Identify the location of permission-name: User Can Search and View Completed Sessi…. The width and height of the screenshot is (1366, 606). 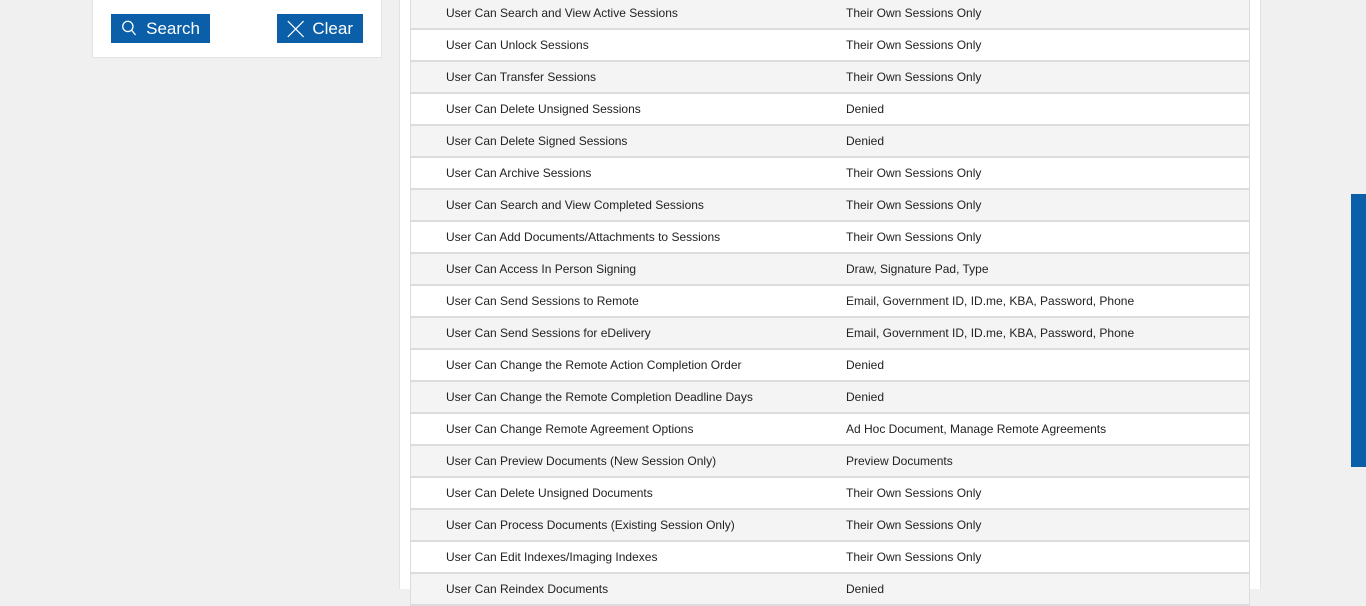
(575, 205).